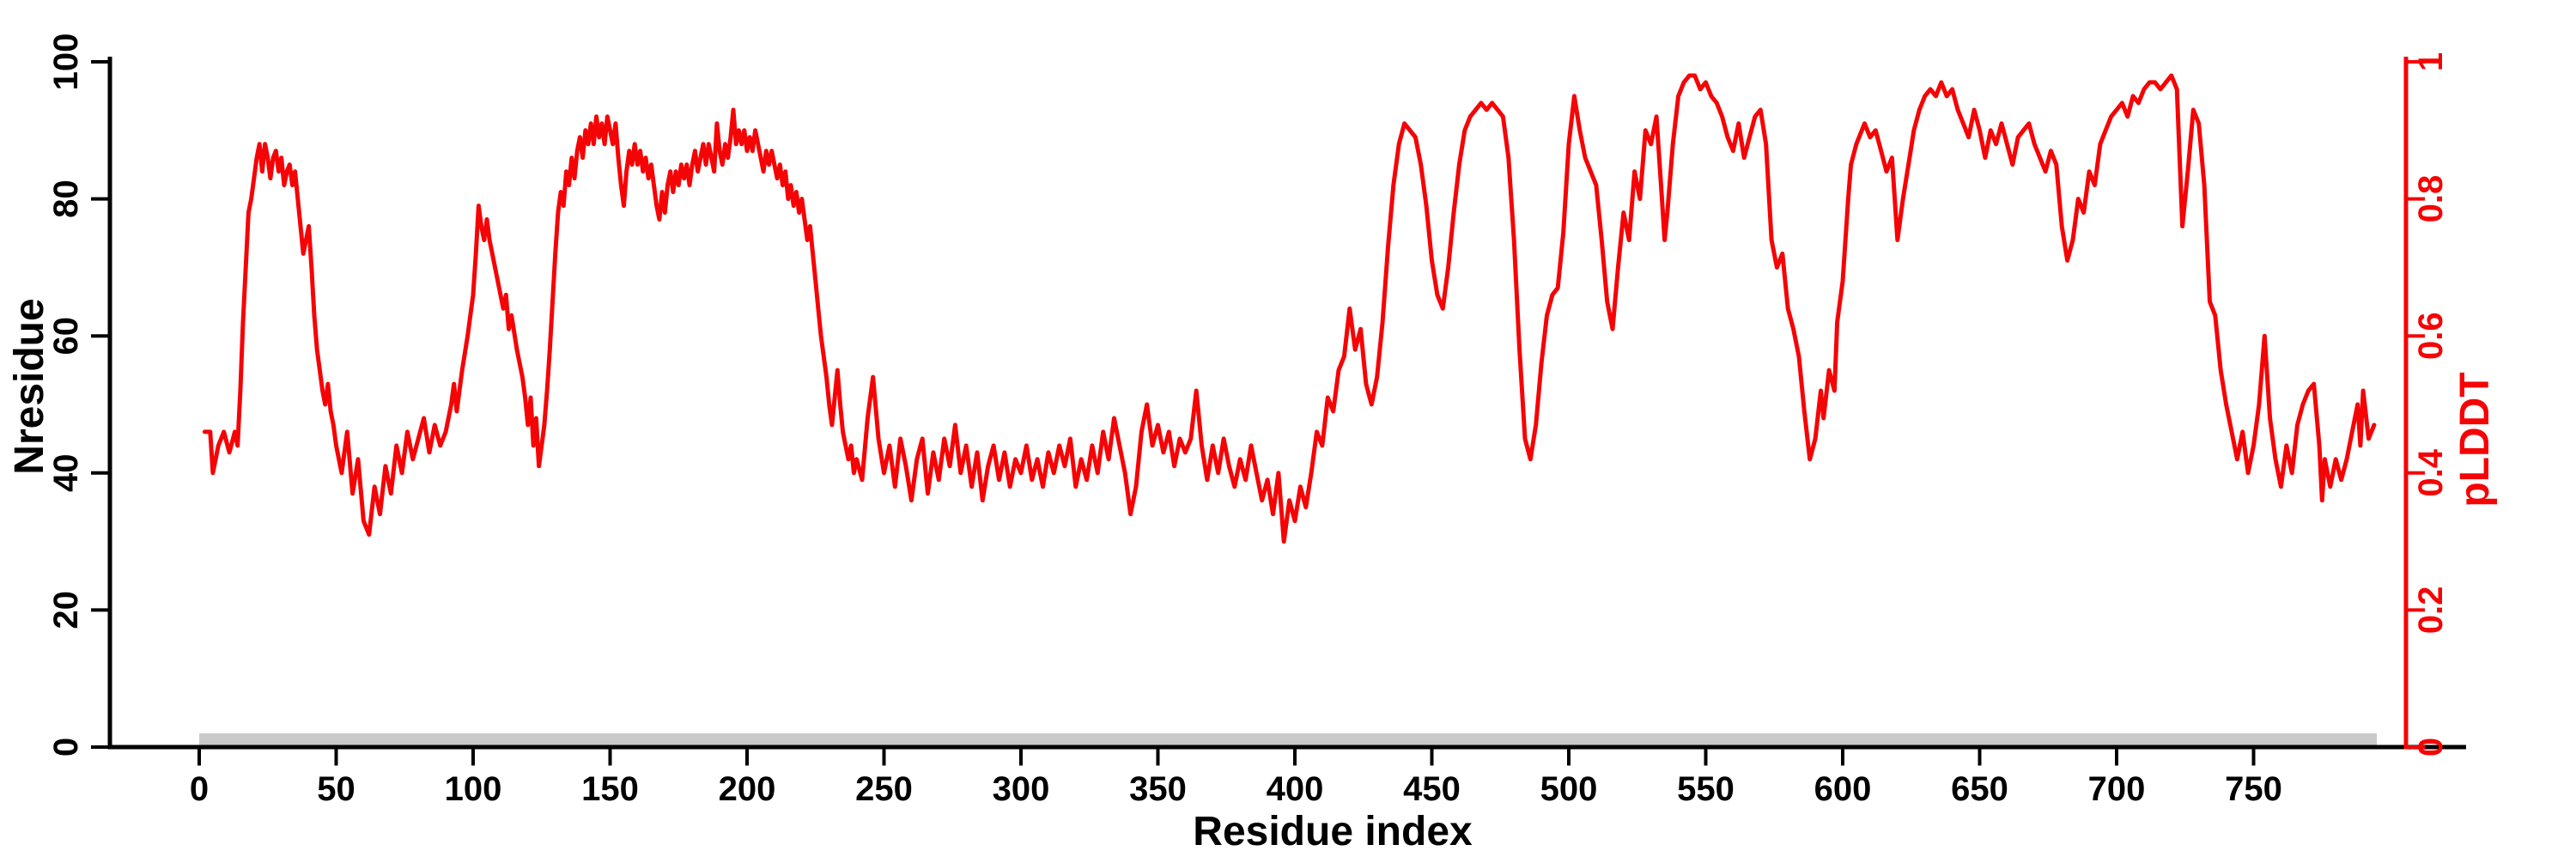 The image size is (2576, 863). What do you see at coordinates (66, 336) in the screenshot?
I see `left-tick-label: 60` at bounding box center [66, 336].